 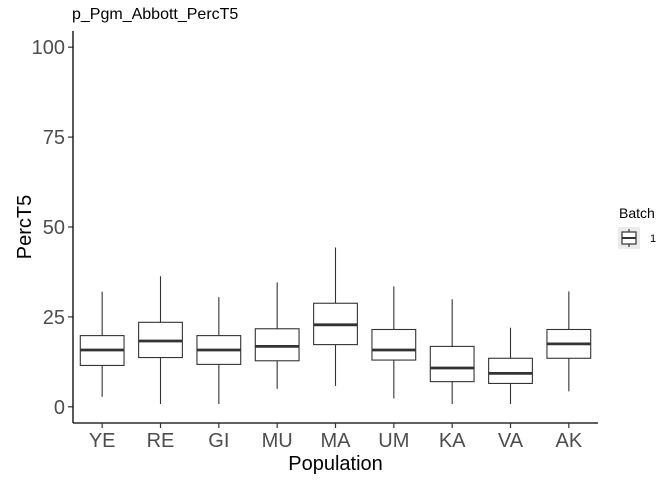 I want to click on x-tick-label: UM, so click(x=393, y=441).